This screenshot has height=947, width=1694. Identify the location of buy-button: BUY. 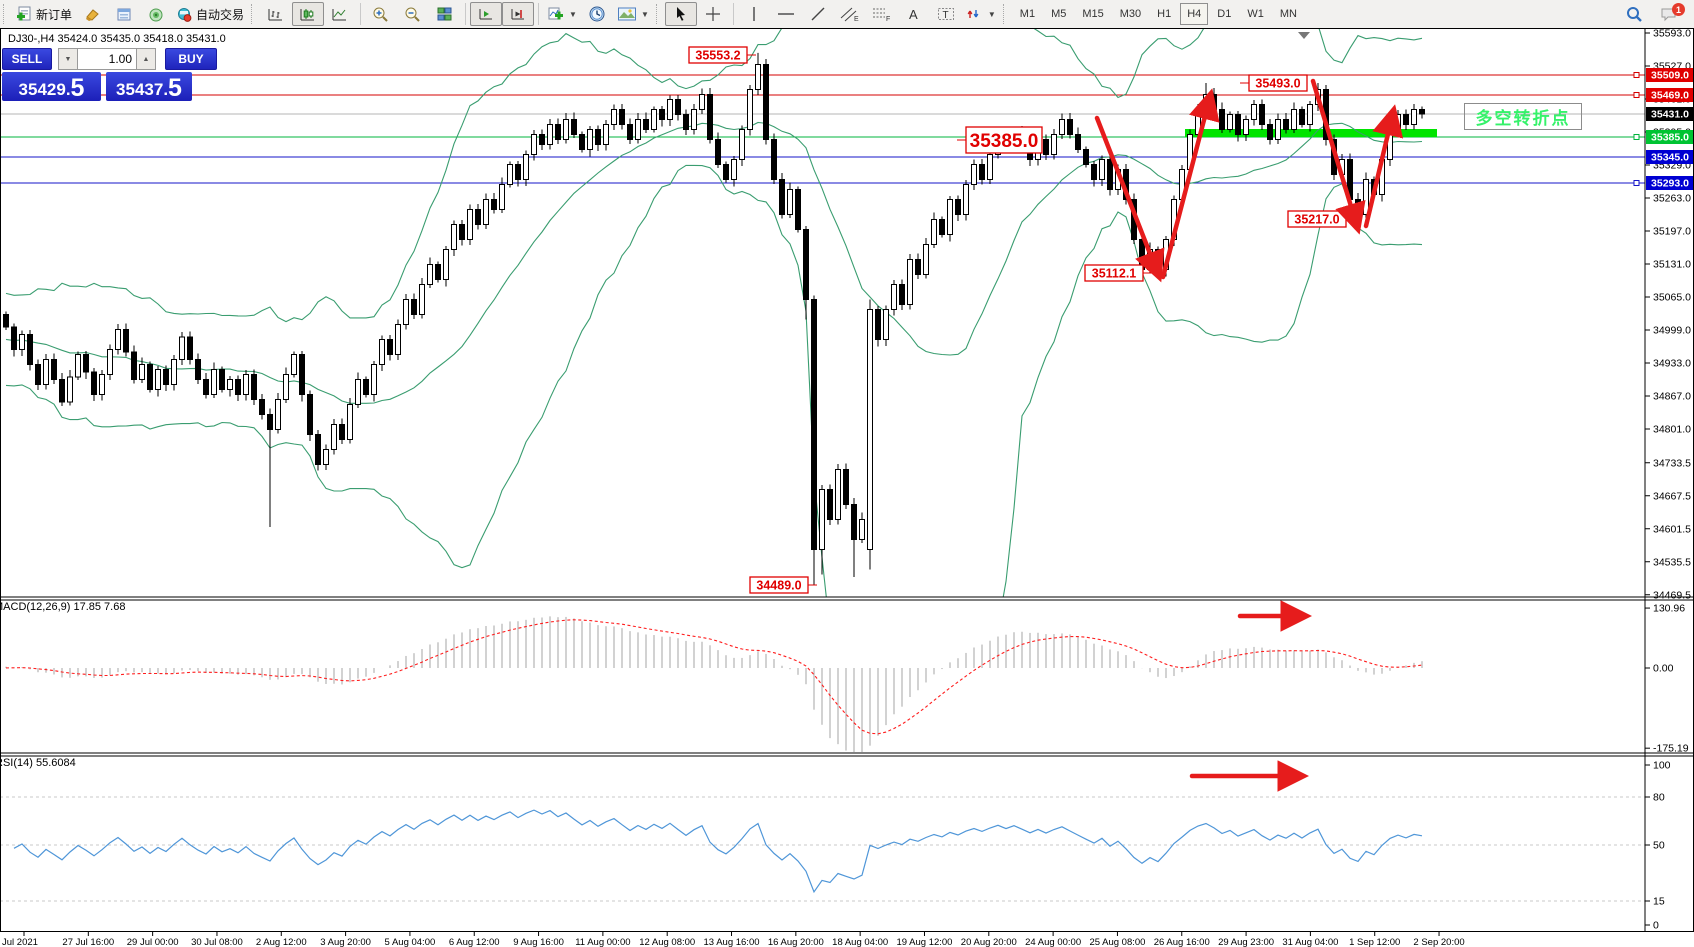
(191, 59).